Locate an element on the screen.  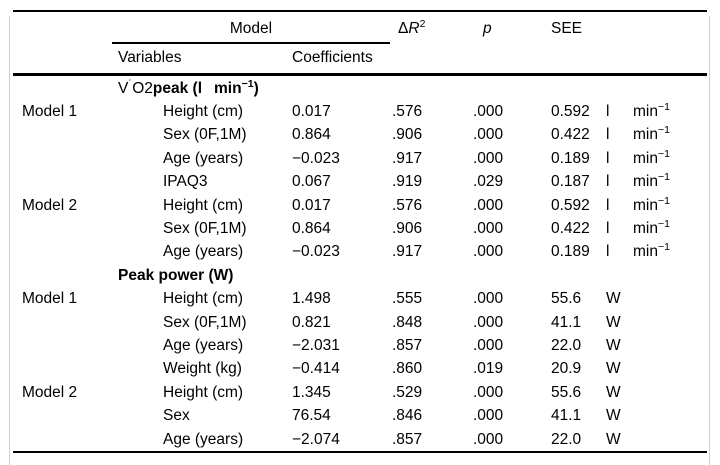
section-heading-row-peak-power: Peak power (W) is located at coordinates (360, 275).